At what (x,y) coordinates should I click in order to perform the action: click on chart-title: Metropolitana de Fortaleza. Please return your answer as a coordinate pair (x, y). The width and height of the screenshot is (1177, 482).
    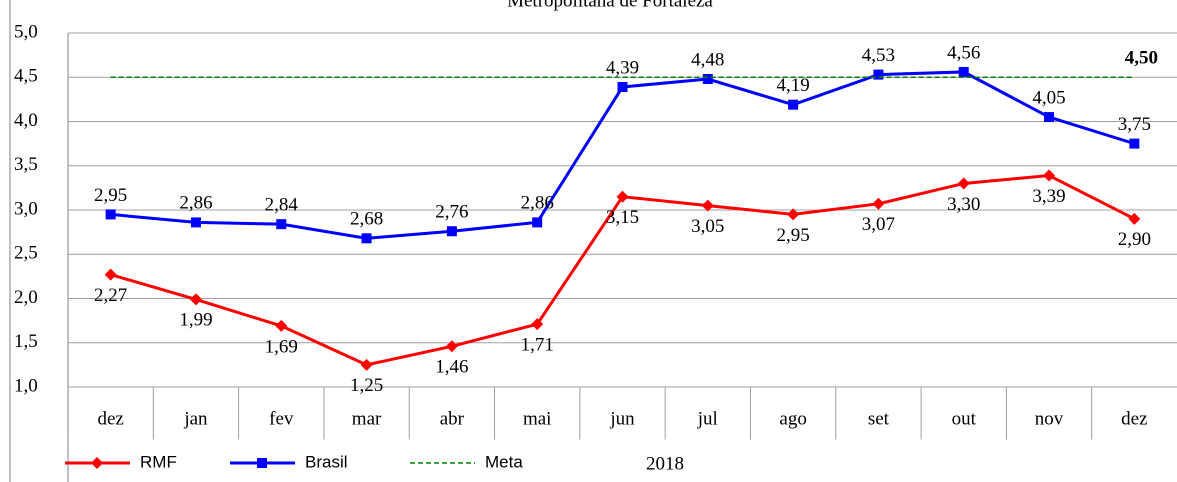
    Looking at the image, I should click on (610, 5).